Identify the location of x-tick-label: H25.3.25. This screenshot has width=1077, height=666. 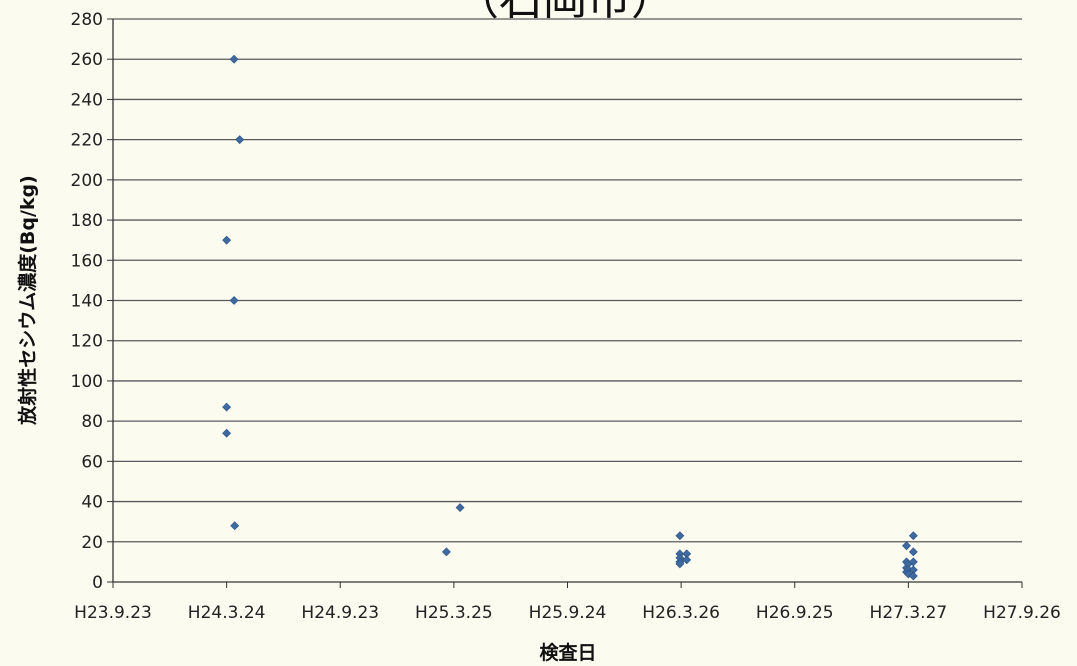
(454, 613).